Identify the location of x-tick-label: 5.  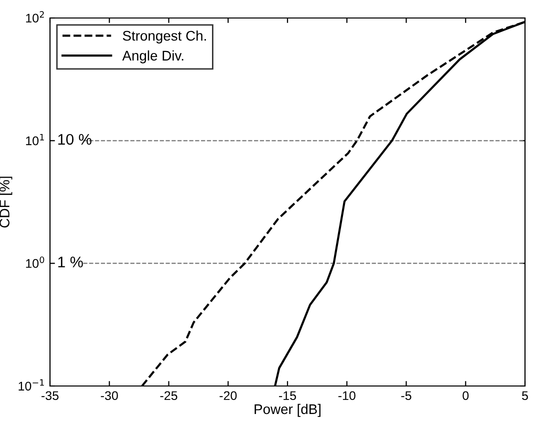
(525, 395).